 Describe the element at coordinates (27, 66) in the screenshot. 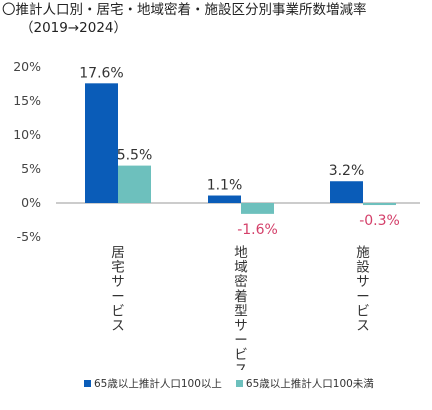

I see `y-tick-label: 20%` at that location.